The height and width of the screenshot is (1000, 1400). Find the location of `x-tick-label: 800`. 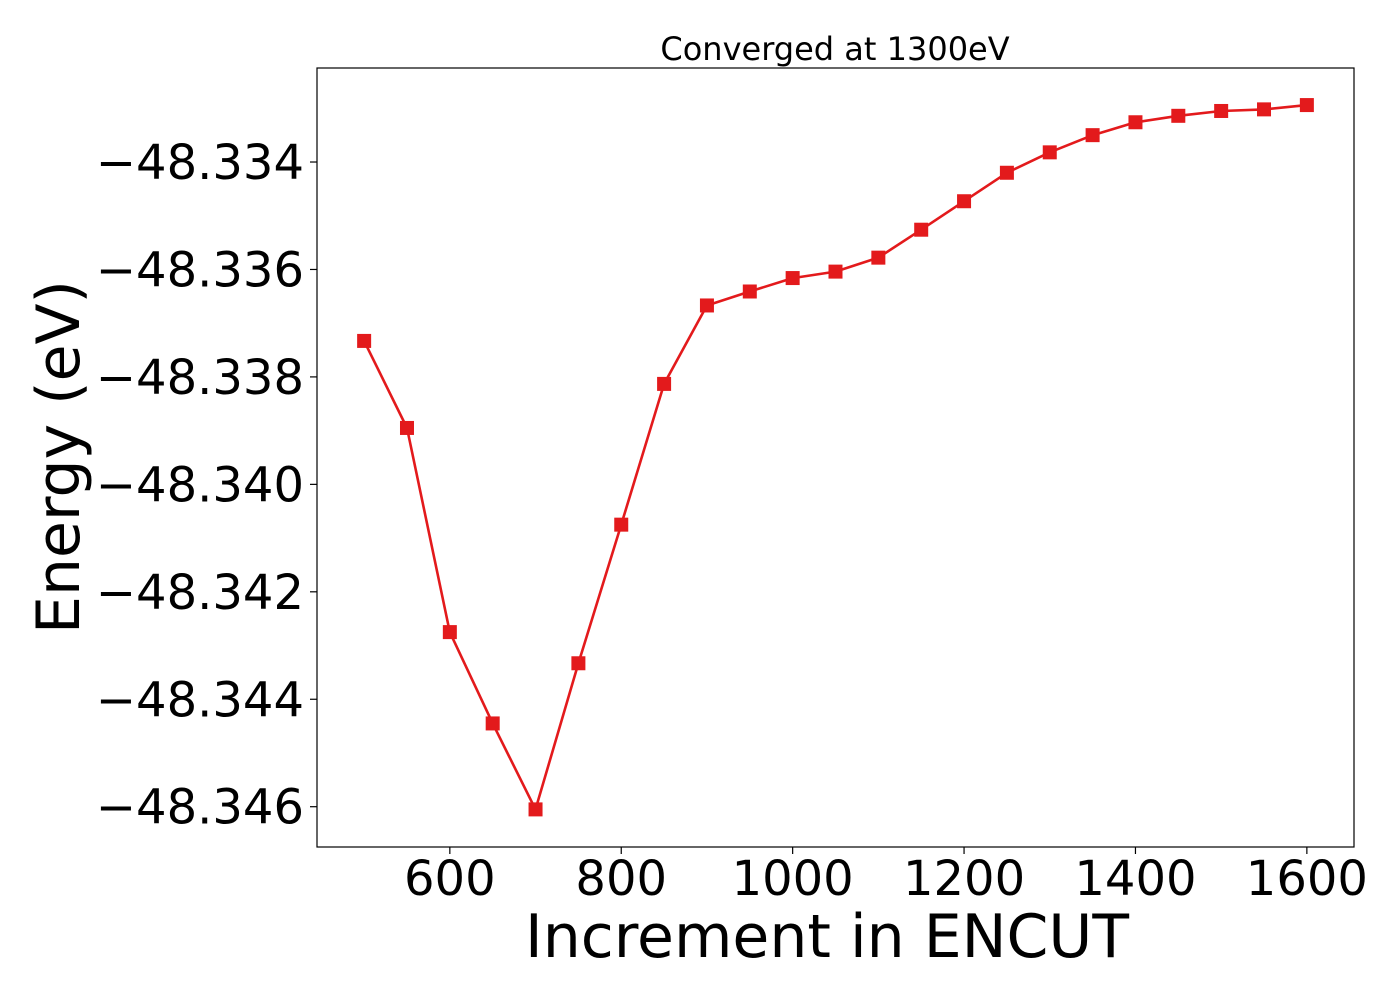

x-tick-label: 800 is located at coordinates (621, 879).